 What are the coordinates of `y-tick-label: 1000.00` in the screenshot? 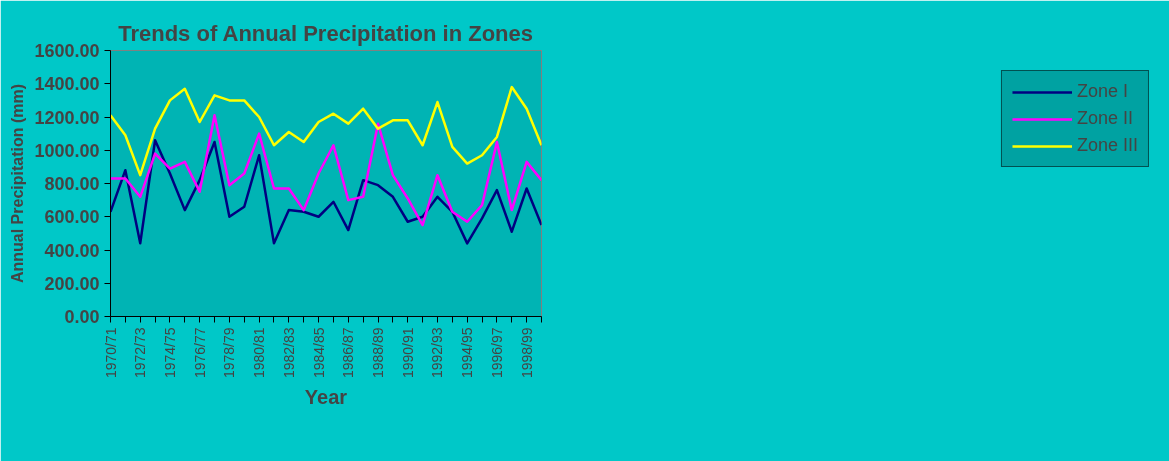 It's located at (67, 150).